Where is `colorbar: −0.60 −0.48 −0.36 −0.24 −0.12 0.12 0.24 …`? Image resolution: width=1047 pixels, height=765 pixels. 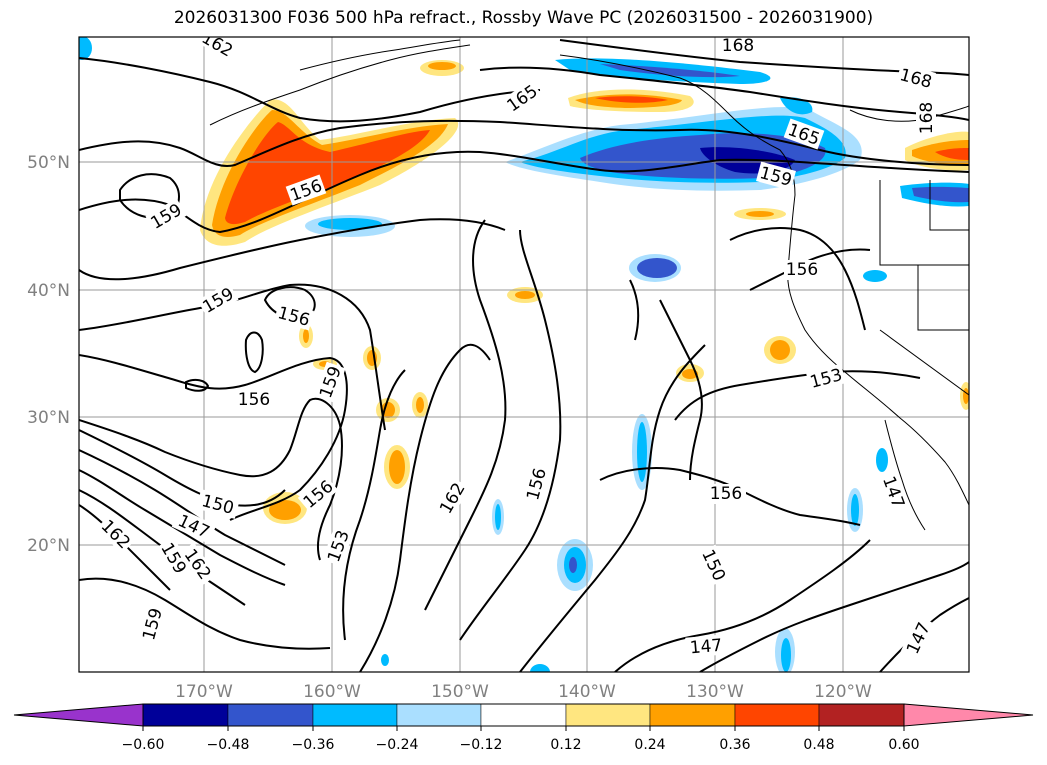 colorbar: −0.60 −0.48 −0.36 −0.24 −0.12 0.12 0.24 … is located at coordinates (523, 728).